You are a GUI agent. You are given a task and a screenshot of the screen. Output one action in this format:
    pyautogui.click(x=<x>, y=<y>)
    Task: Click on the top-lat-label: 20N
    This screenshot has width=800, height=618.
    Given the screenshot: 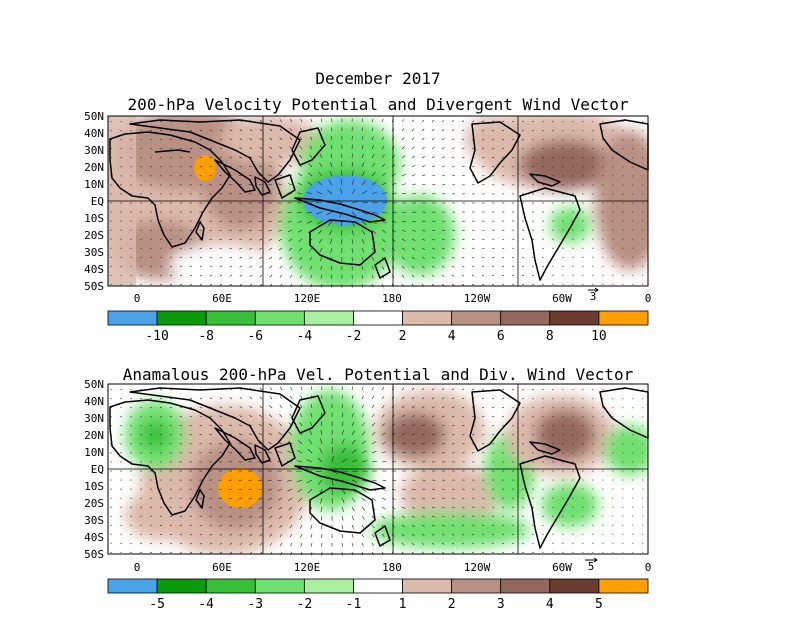 What is the action you would take?
    pyautogui.click(x=94, y=167)
    